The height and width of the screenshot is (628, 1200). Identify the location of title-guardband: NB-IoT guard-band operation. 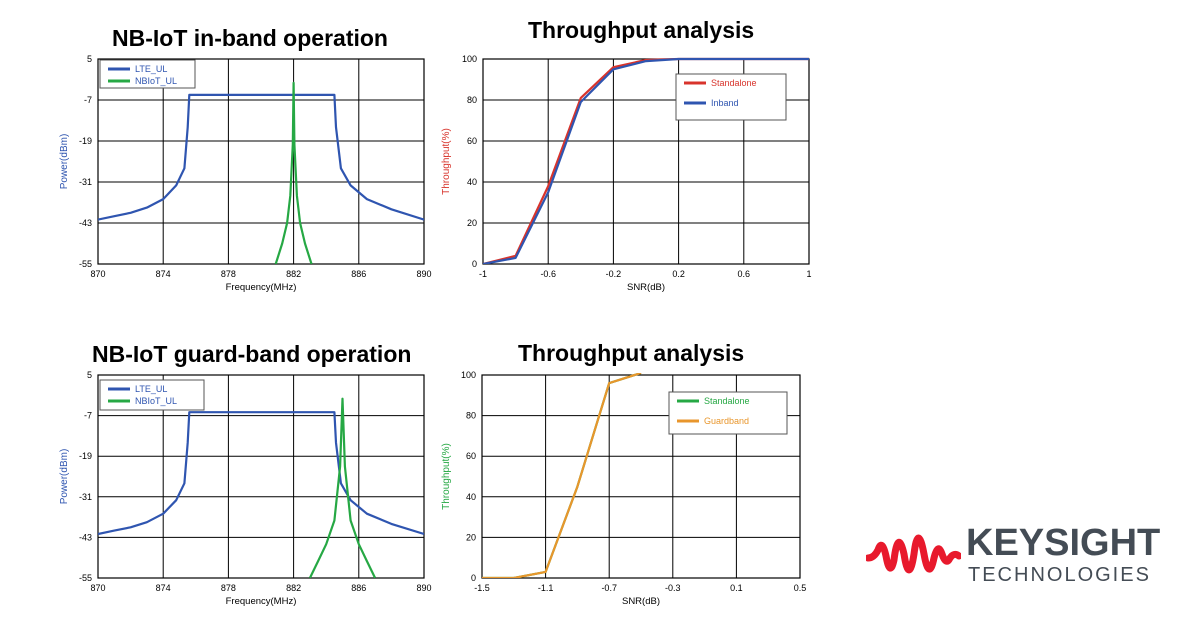
(252, 354).